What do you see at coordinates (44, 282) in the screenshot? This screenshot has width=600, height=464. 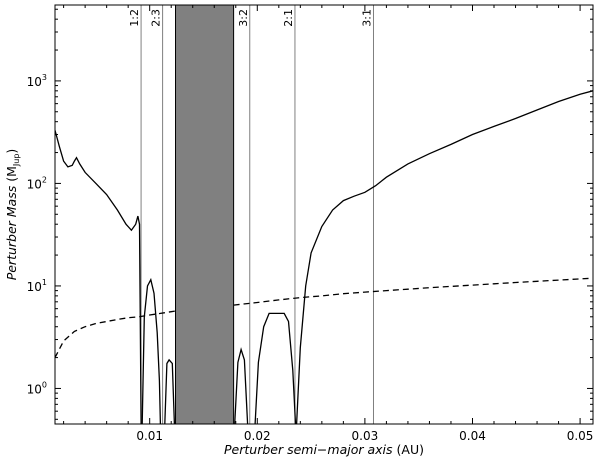 I see `y-tick-label-exp: 1` at bounding box center [44, 282].